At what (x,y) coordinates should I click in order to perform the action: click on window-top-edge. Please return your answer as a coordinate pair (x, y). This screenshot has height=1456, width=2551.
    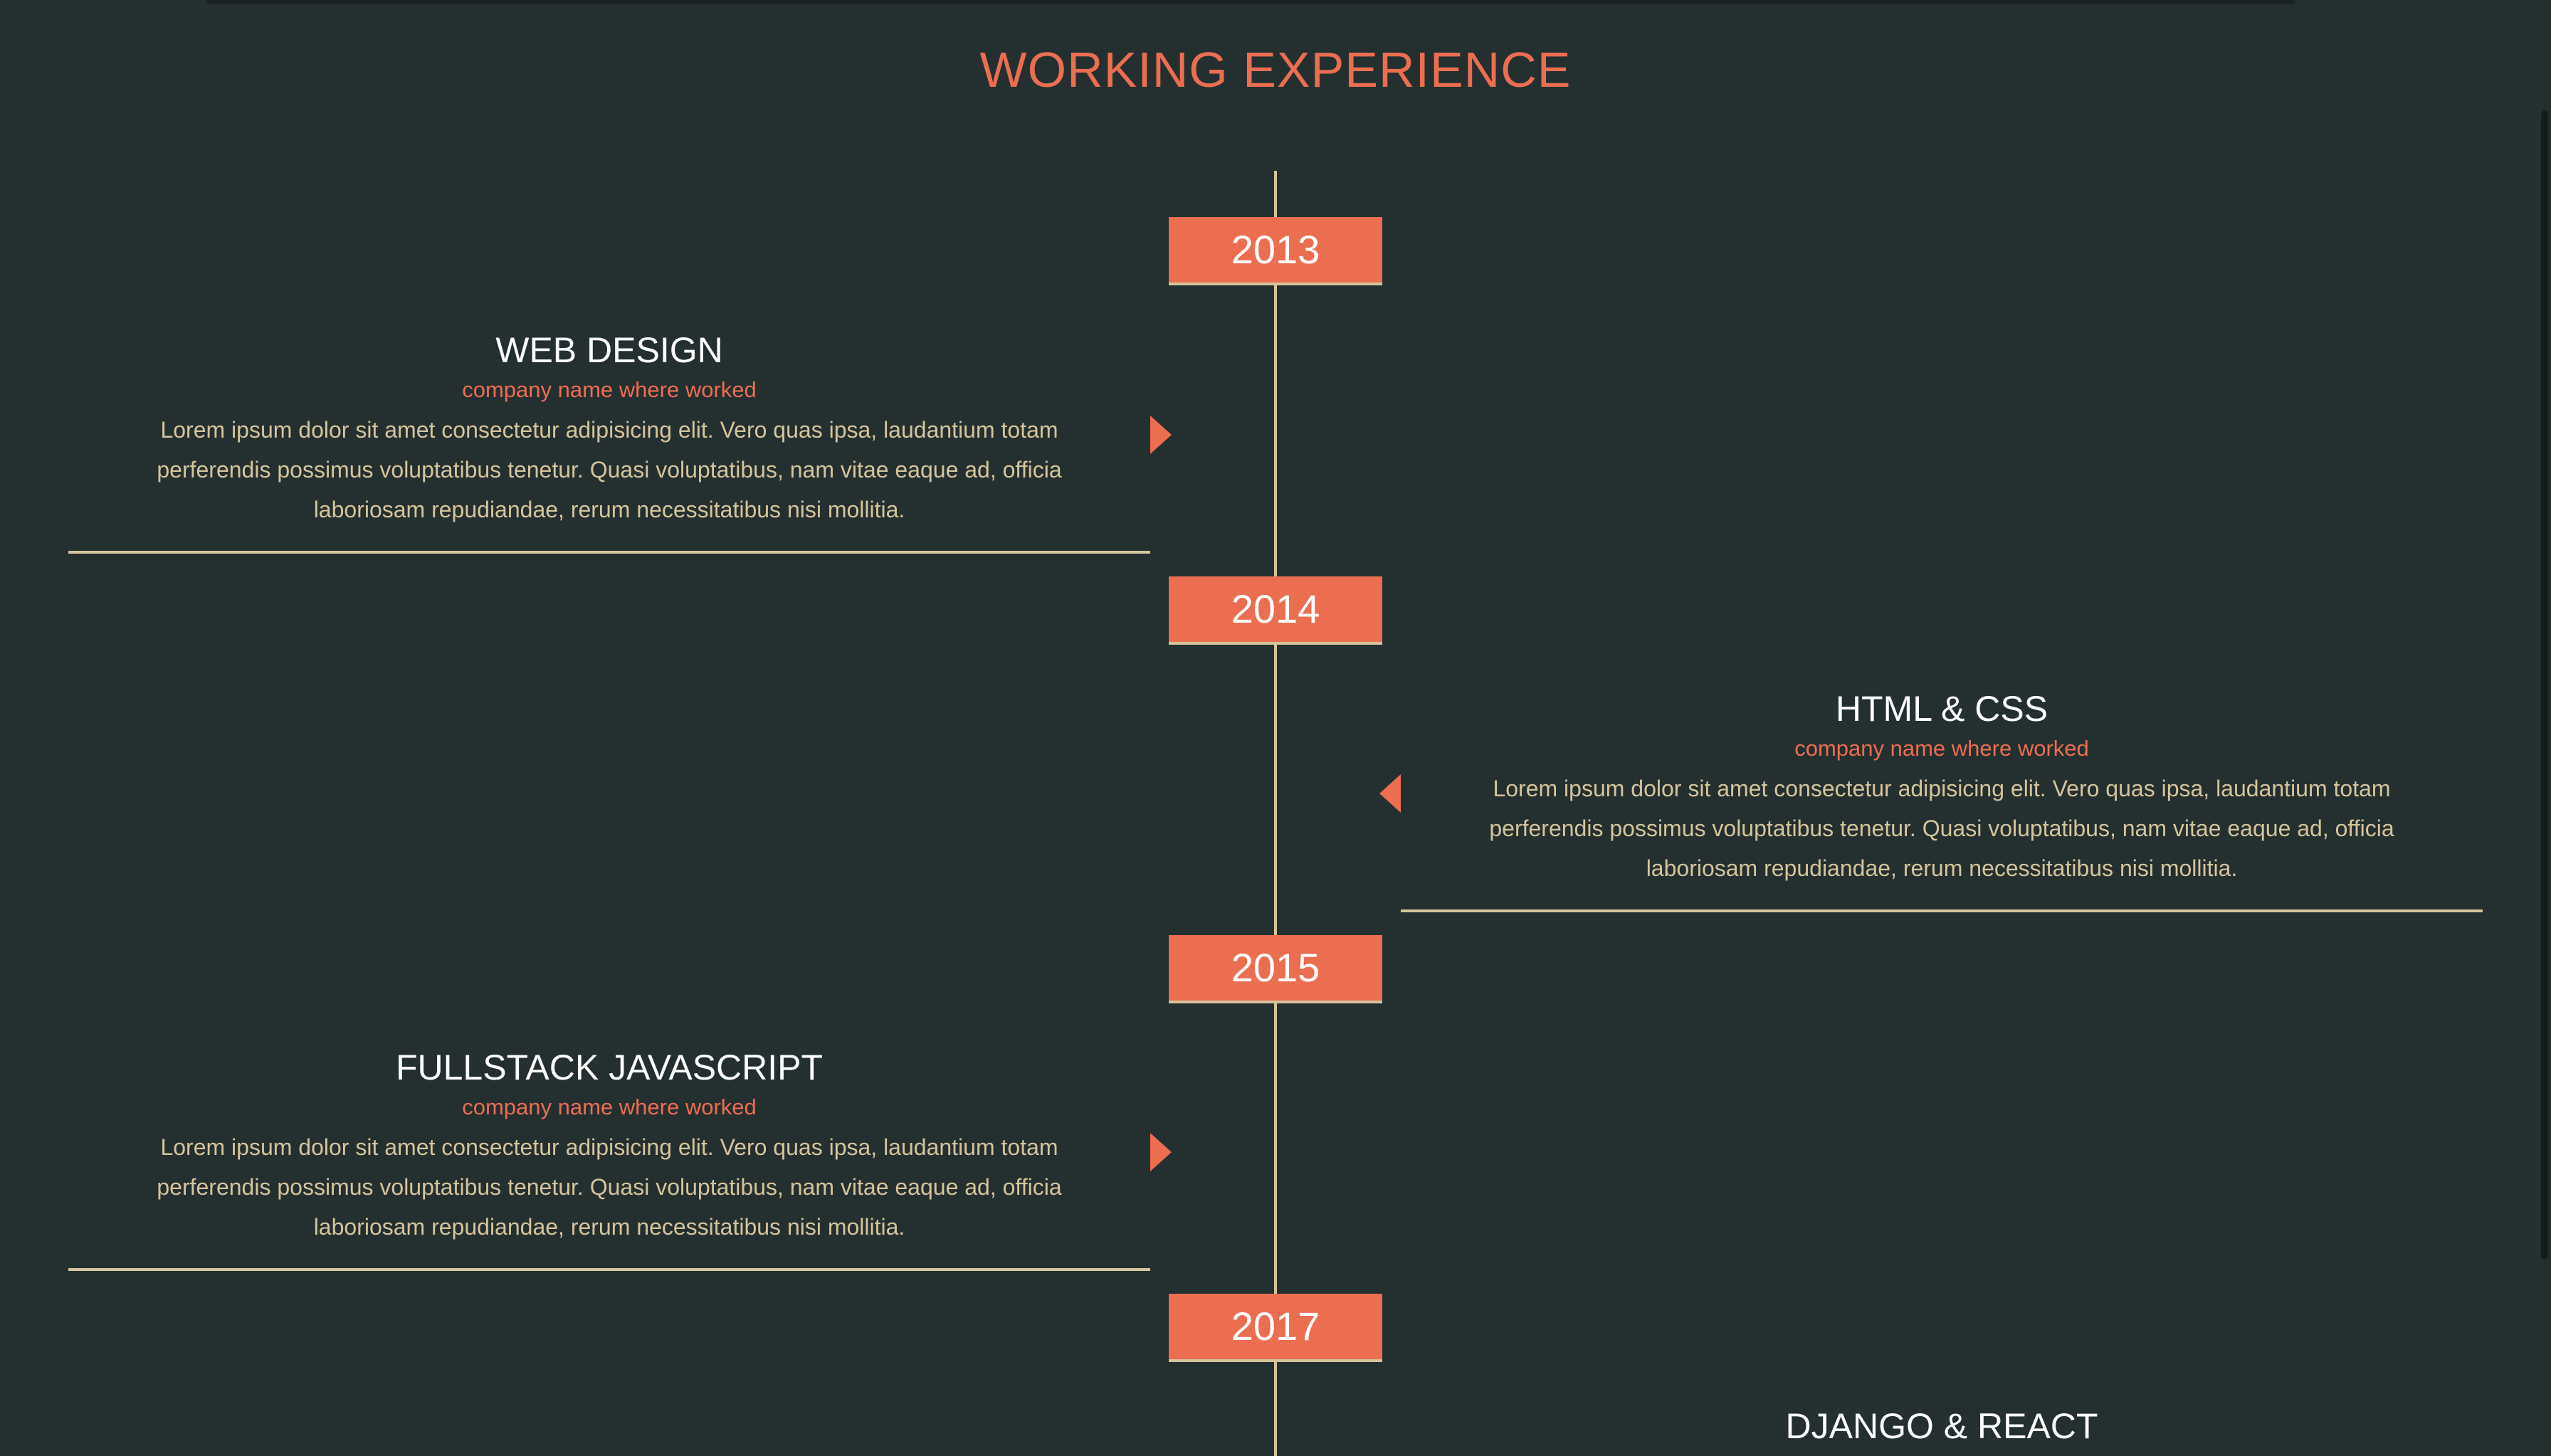
    Looking at the image, I should click on (1250, 2).